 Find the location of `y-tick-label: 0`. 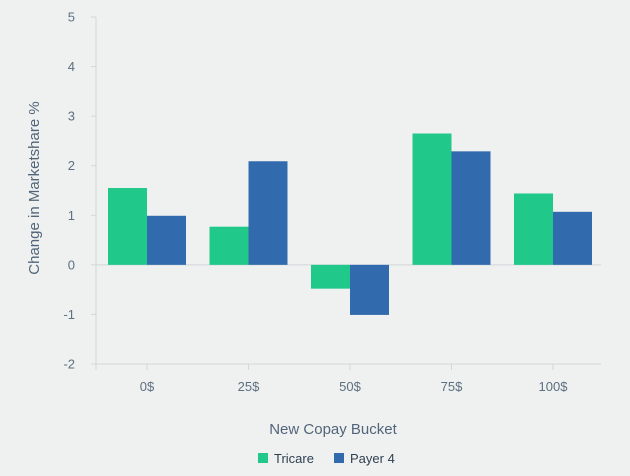

y-tick-label: 0 is located at coordinates (71, 264).